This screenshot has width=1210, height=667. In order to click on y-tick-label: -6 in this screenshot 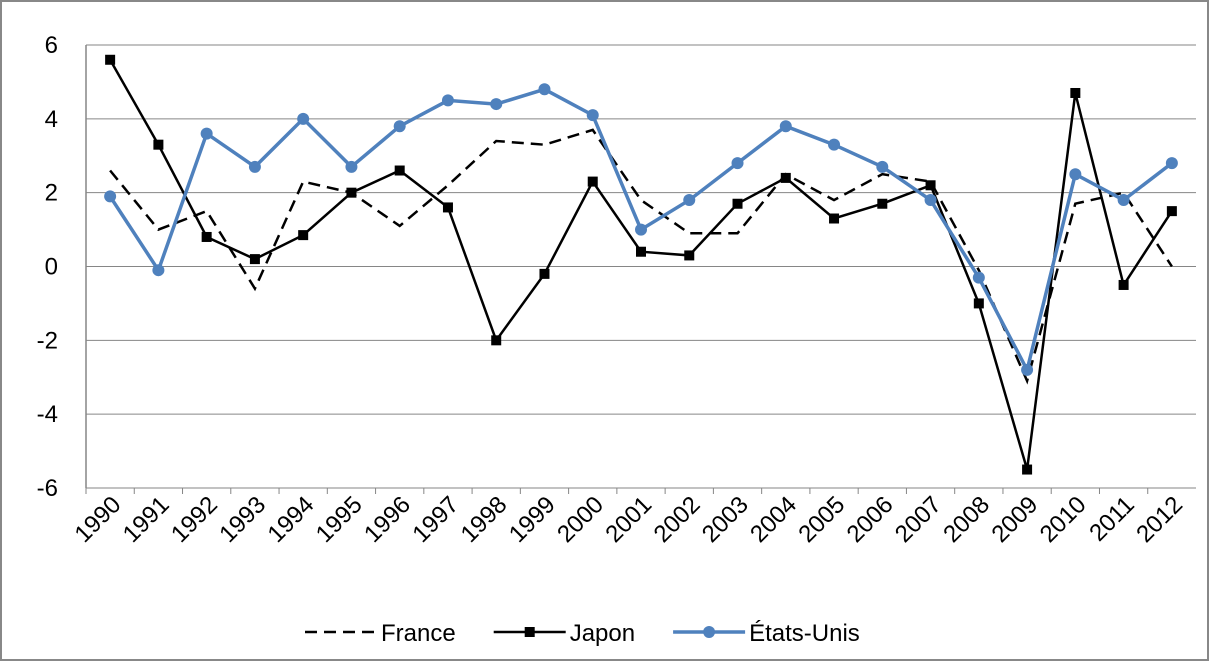, I will do `click(47, 488)`.